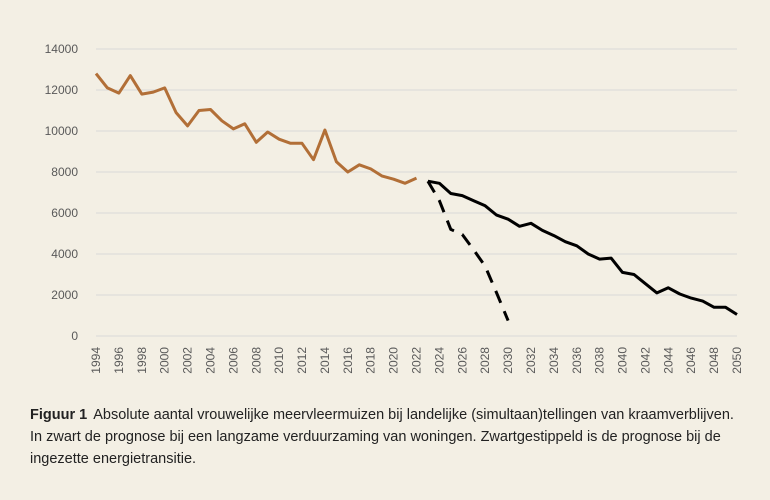 This screenshot has width=770, height=500. What do you see at coordinates (62, 192) in the screenshot?
I see `y-axis-ticks: 0 2000 4000 6000 8000 10000 12000 14000` at bounding box center [62, 192].